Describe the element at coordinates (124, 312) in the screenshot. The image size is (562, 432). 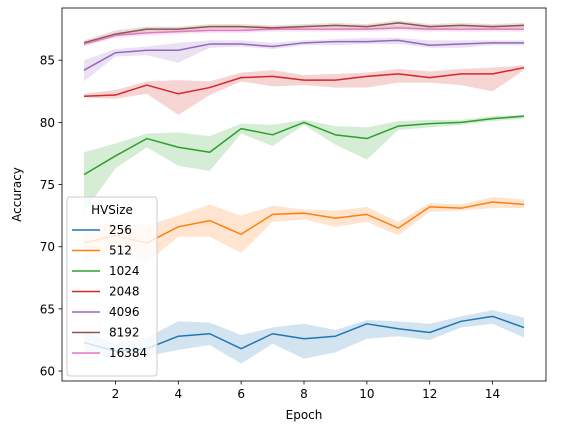
I see `legend-label-4096: 4096` at that location.